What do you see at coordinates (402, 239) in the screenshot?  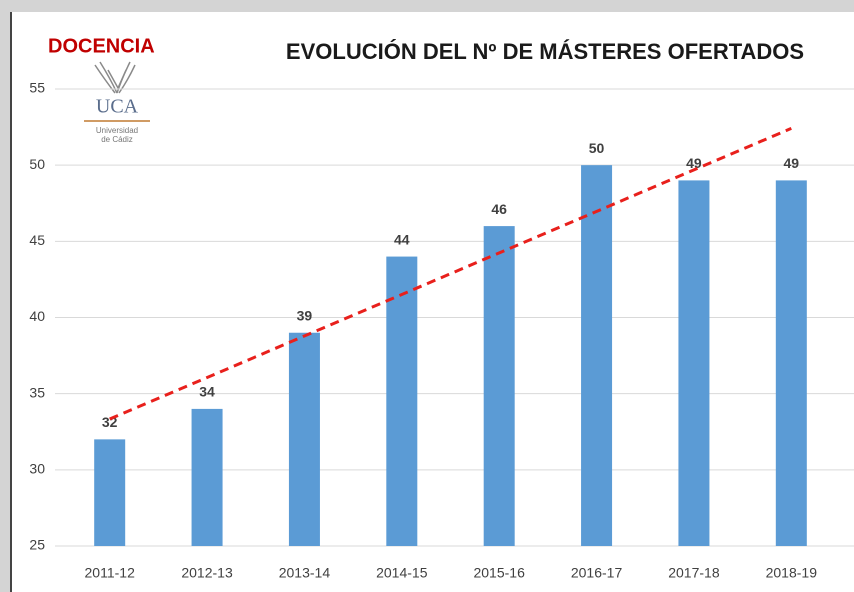 I see `value-label: 44` at bounding box center [402, 239].